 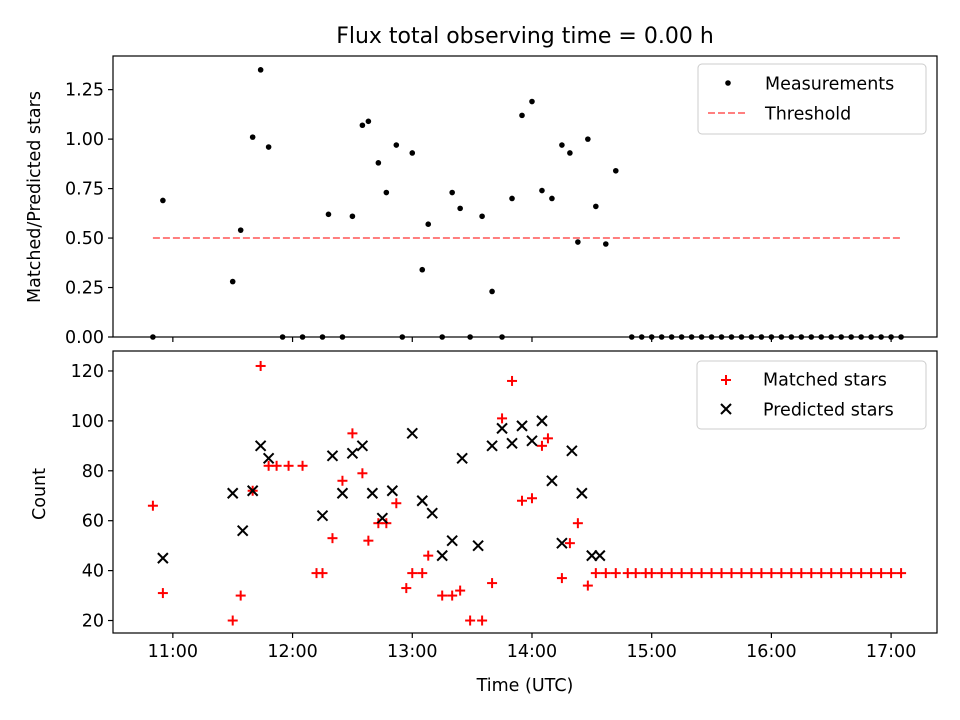 I want to click on bottom-x-tick-label: 12:00, so click(x=292, y=652).